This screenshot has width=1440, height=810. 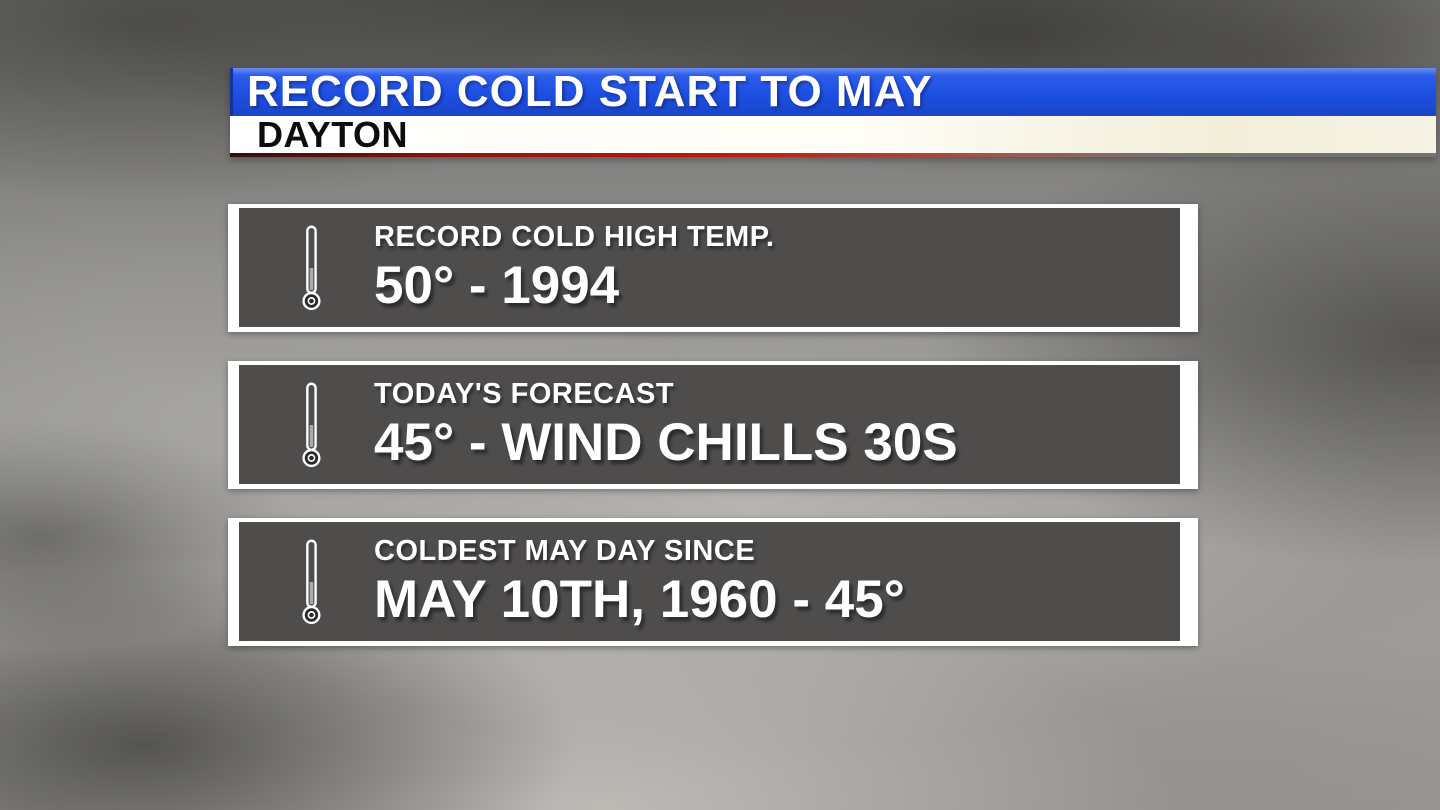 What do you see at coordinates (590, 91) in the screenshot?
I see `headline-title: RECORD COLD START TO MAY` at bounding box center [590, 91].